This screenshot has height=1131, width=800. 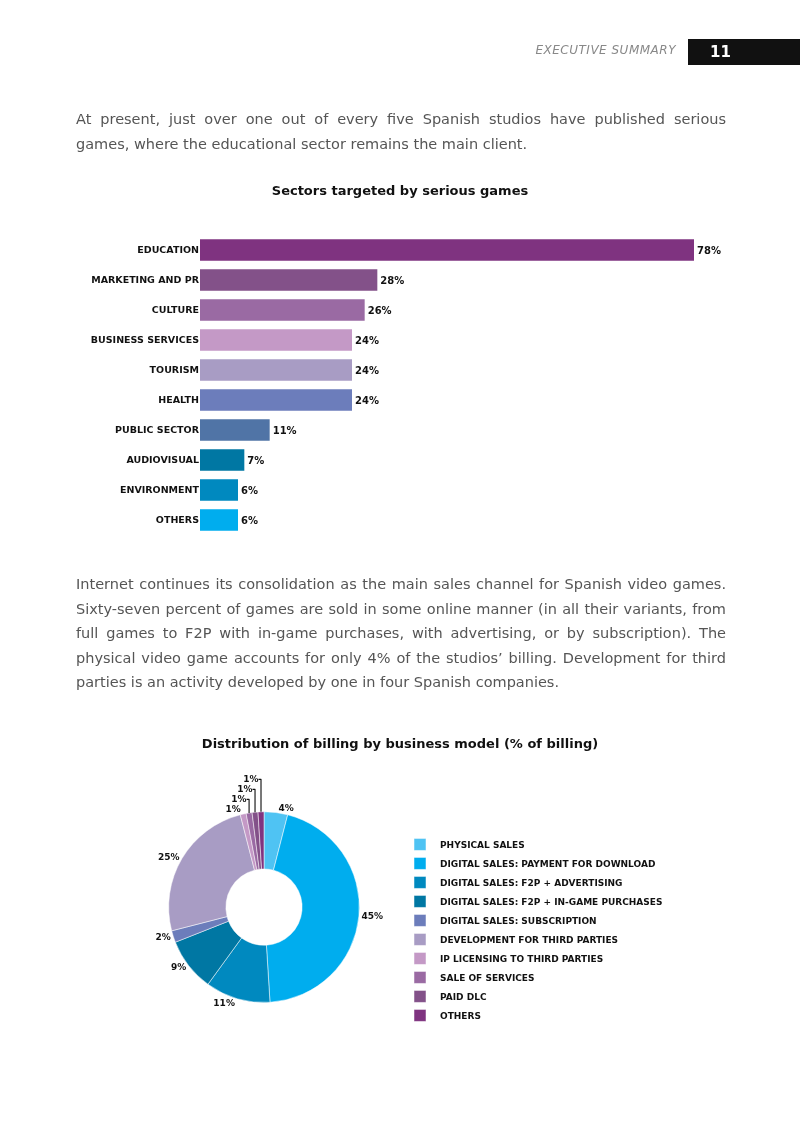 I want to click on legend-label: PAID DLC, so click(x=463, y=996).